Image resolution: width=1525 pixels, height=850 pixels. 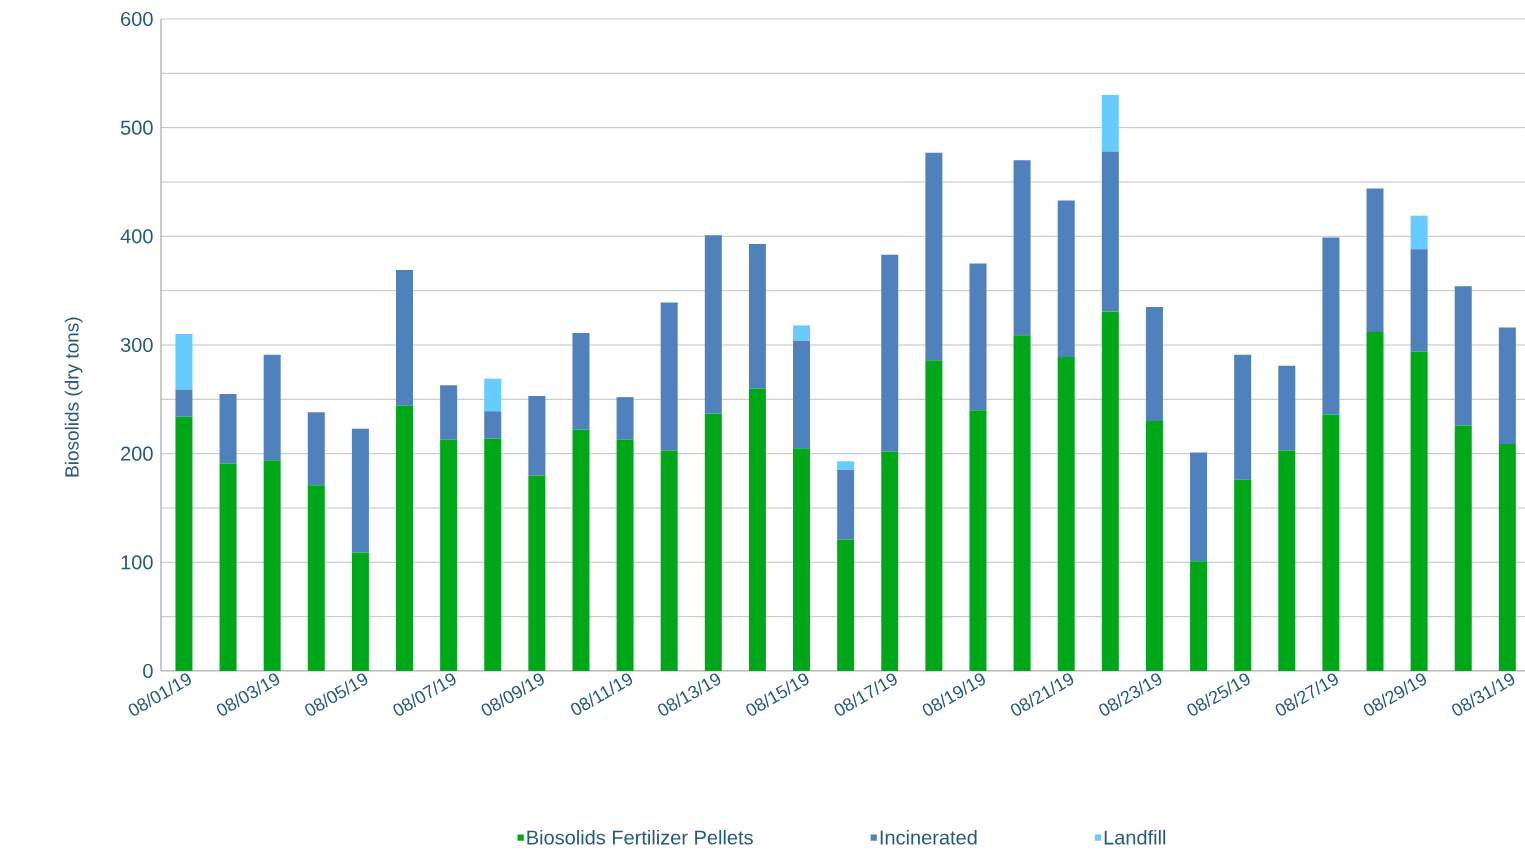 What do you see at coordinates (136, 127) in the screenshot?
I see `y-tick-label: 500` at bounding box center [136, 127].